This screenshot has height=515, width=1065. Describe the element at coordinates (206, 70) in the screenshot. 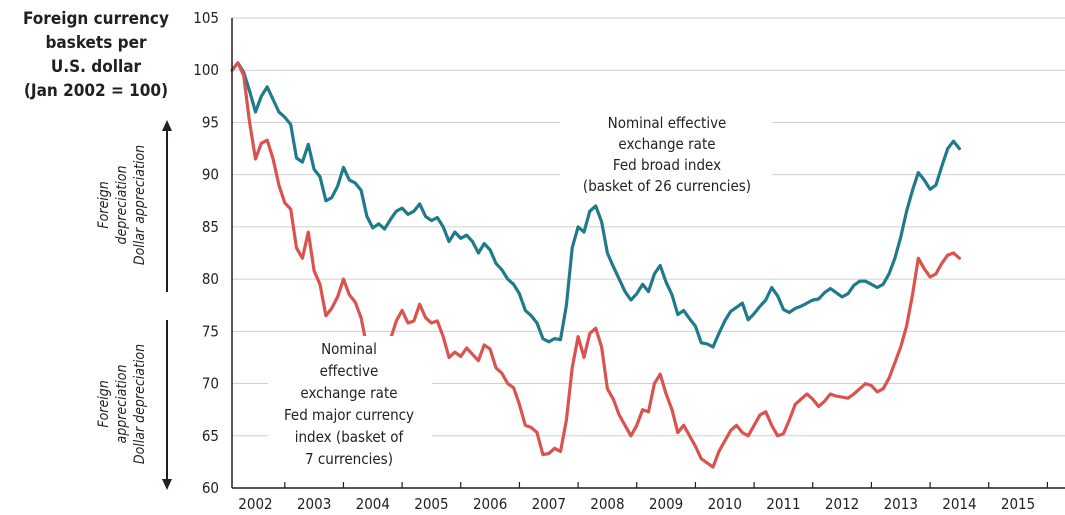

I see `y-tick-label: 100` at that location.